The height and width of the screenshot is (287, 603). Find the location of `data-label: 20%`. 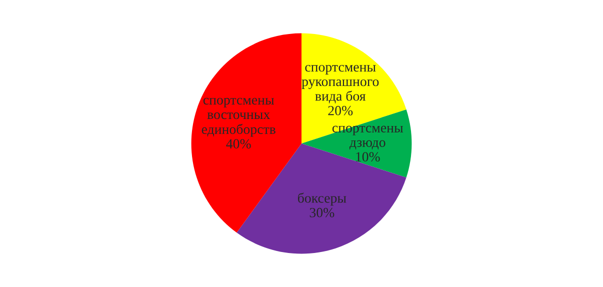

data-label: 20% is located at coordinates (340, 111).